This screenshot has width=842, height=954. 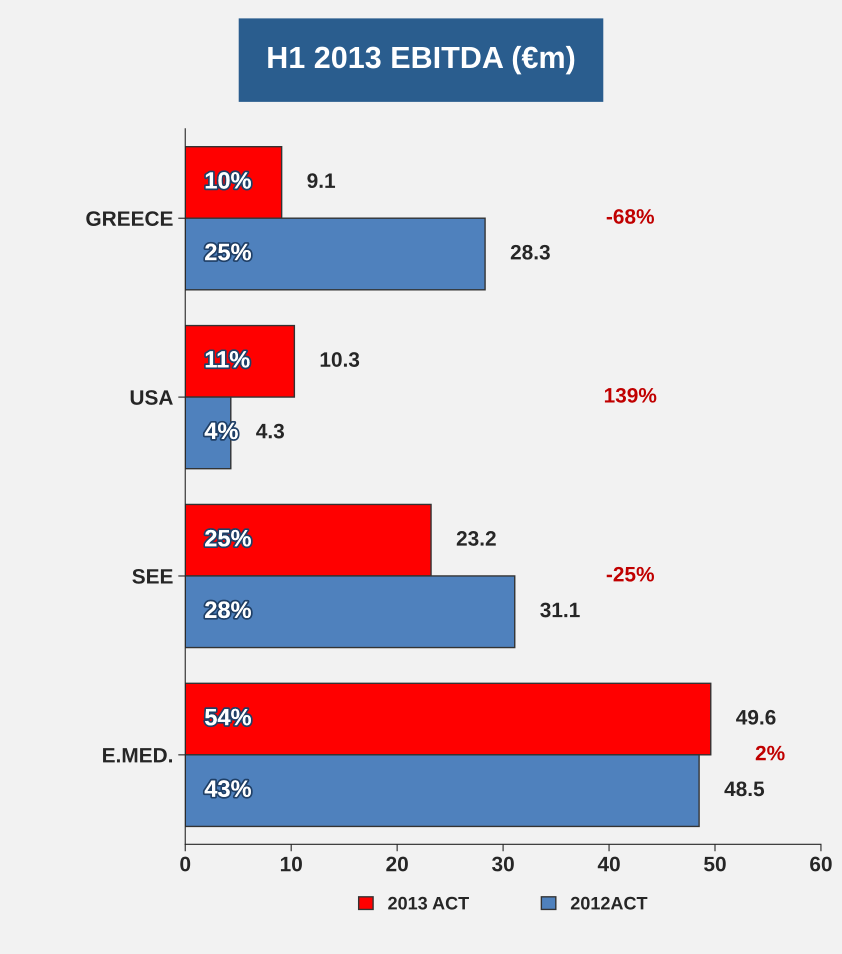 What do you see at coordinates (530, 252) in the screenshot?
I see `data-label: 28.3` at bounding box center [530, 252].